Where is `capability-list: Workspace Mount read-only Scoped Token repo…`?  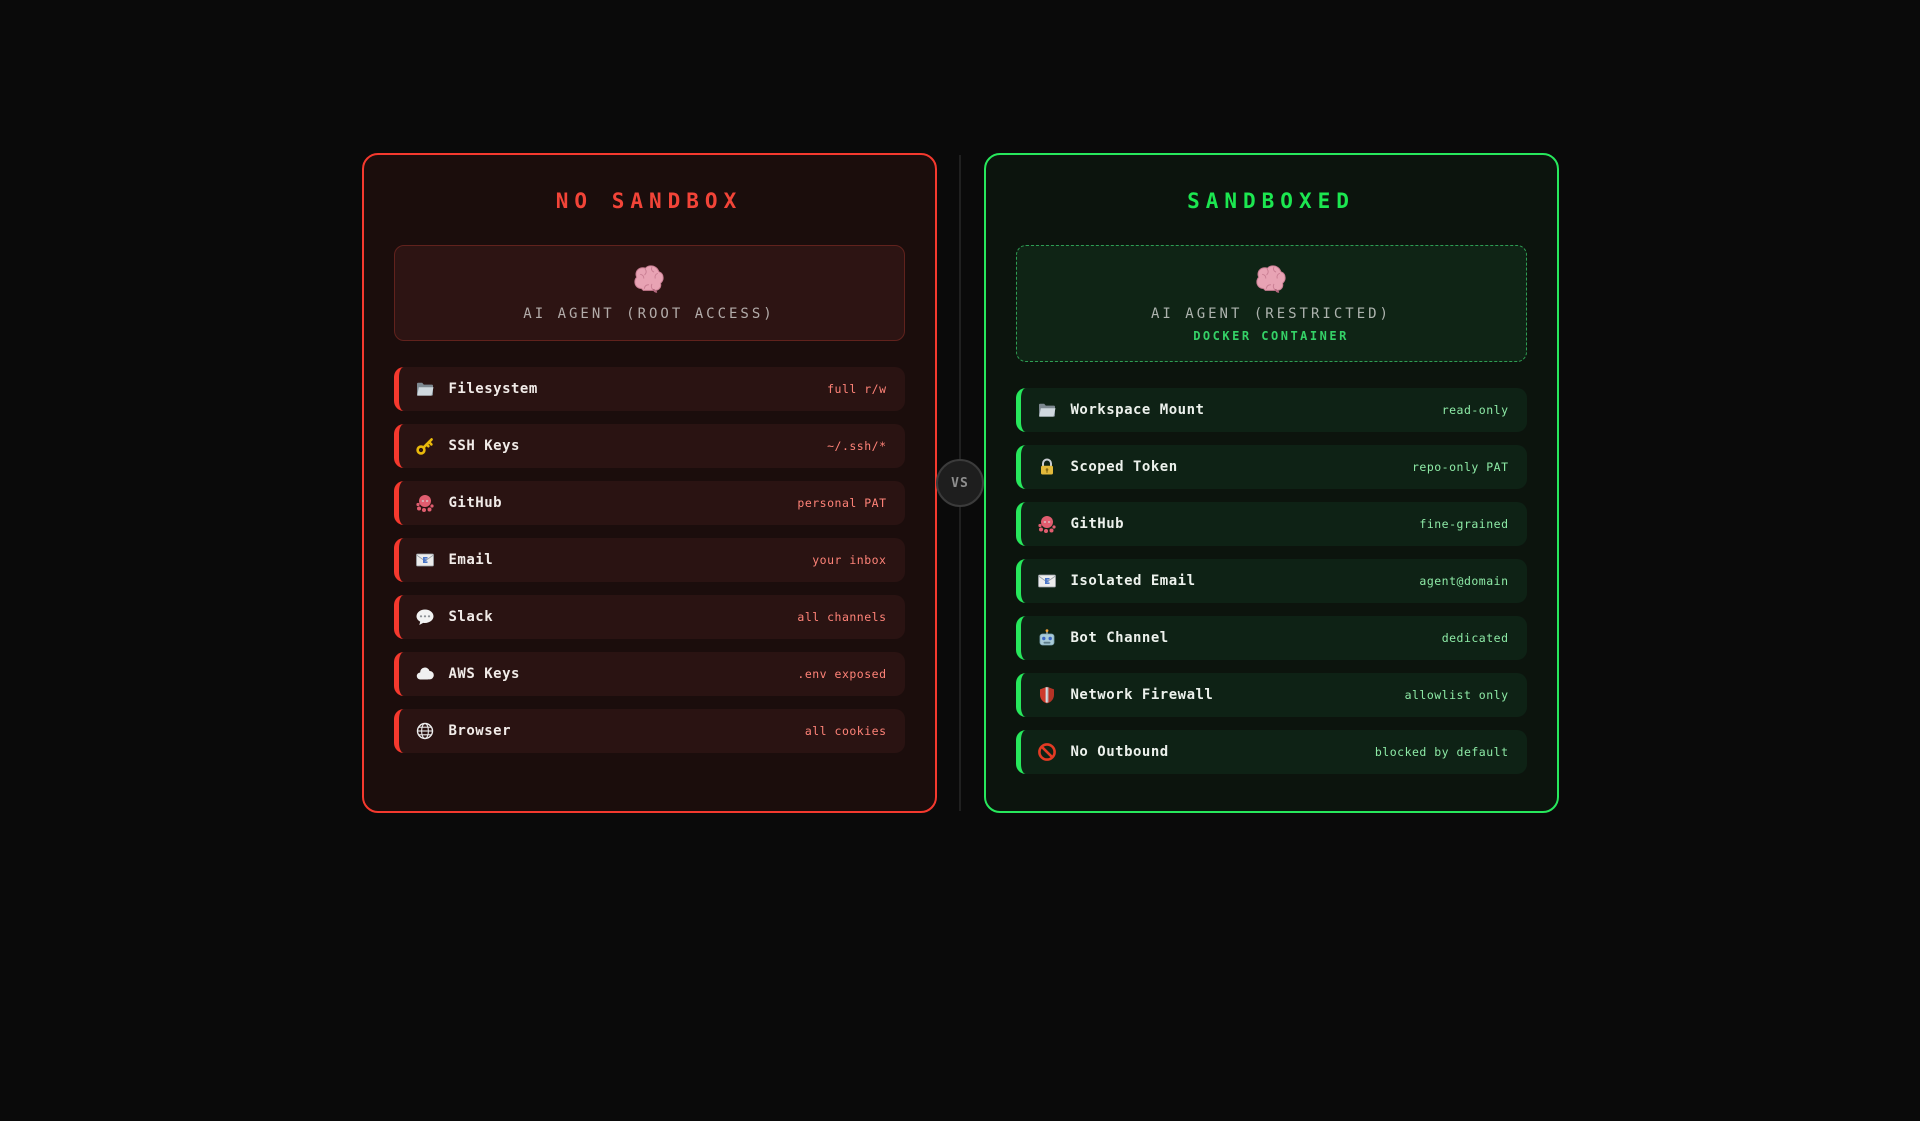
capability-list: Workspace Mount read-only Scoped Token repo… is located at coordinates (1271, 581).